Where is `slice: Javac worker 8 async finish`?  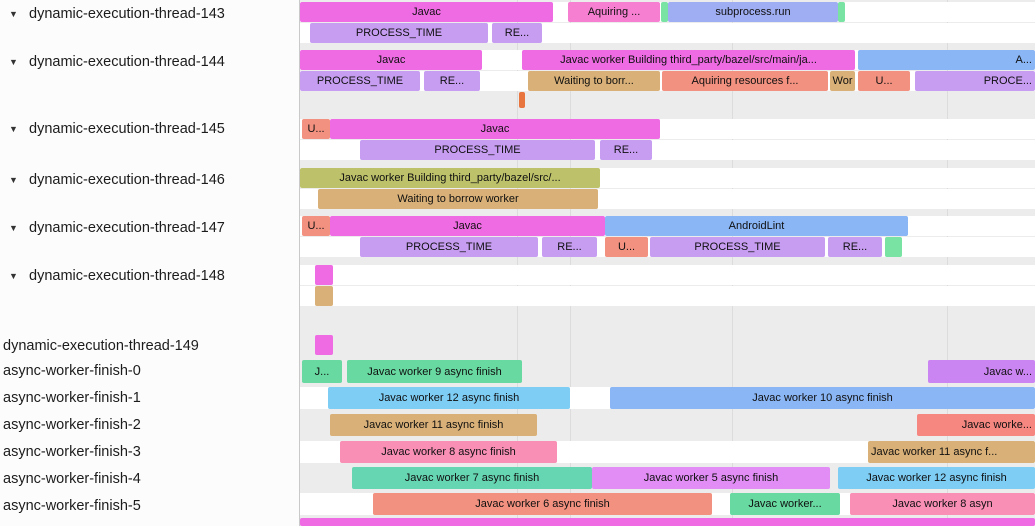 slice: Javac worker 8 async finish is located at coordinates (448, 452).